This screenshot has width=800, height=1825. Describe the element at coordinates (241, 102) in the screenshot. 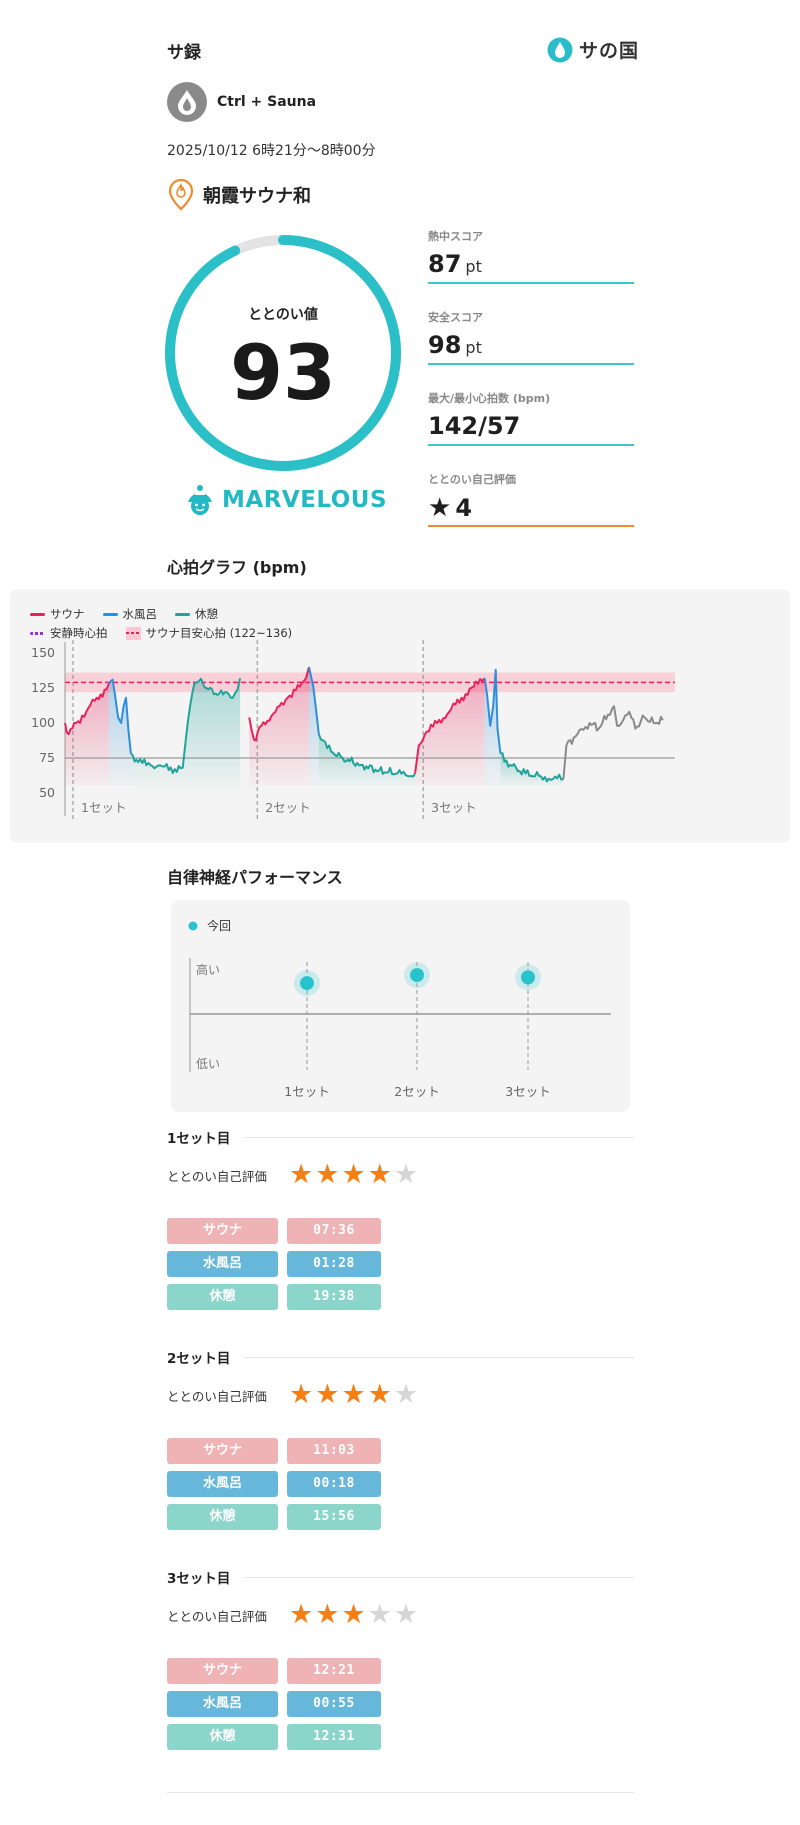

I see `user-row: Ctrl + Sauna` at that location.